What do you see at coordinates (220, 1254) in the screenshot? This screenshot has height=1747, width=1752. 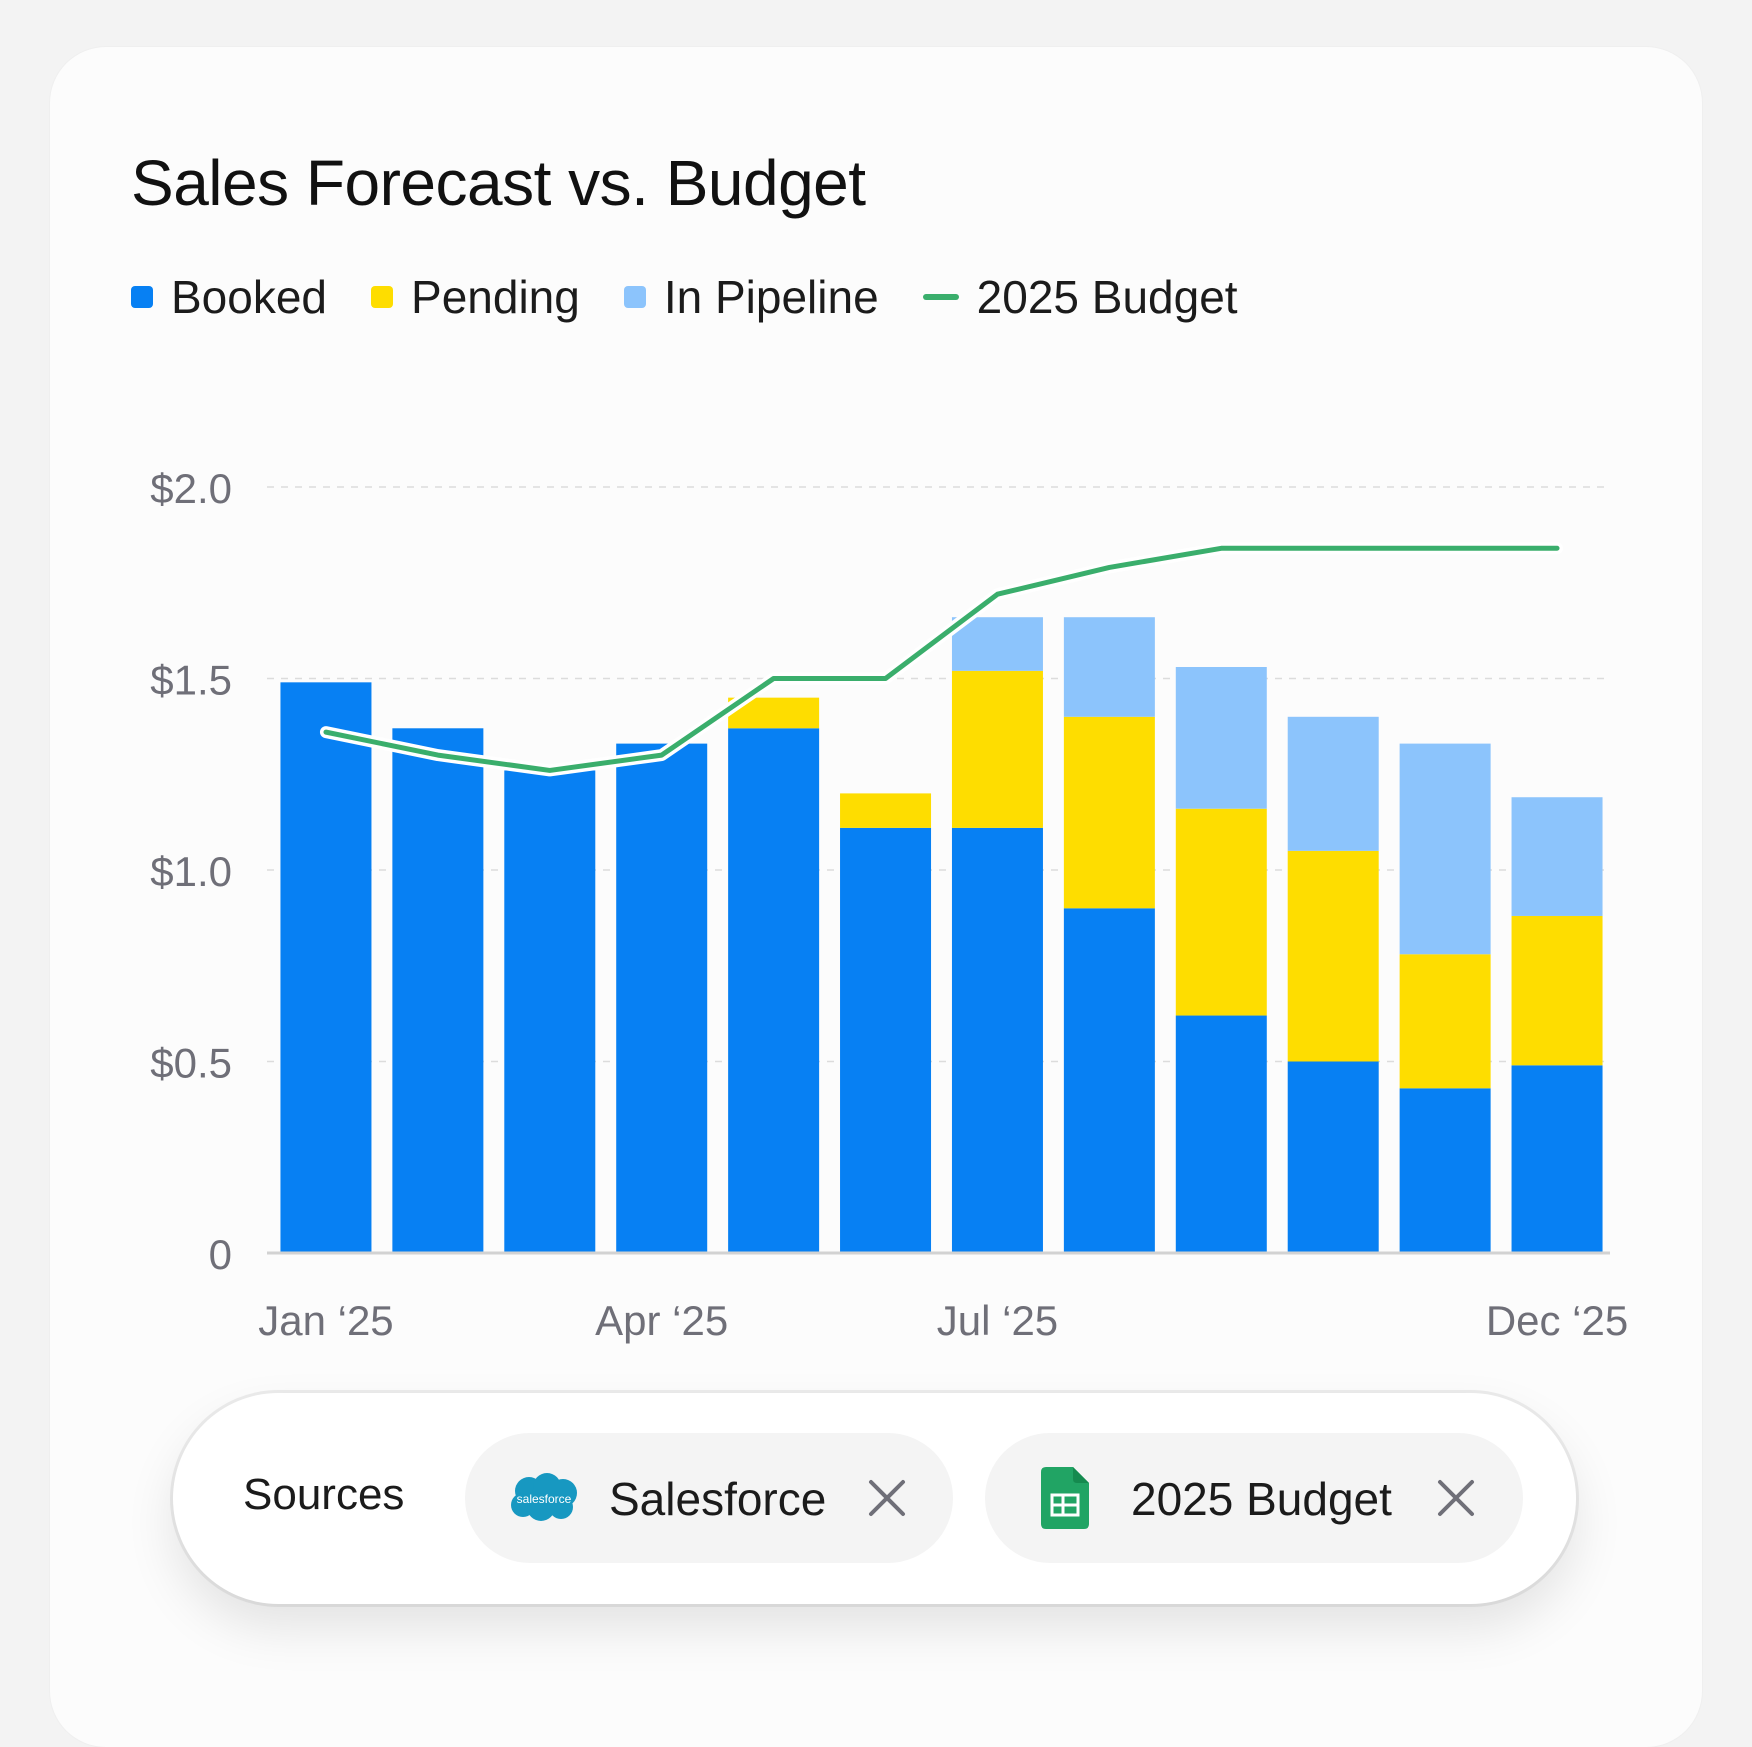 I see `y-tick-label: 0` at bounding box center [220, 1254].